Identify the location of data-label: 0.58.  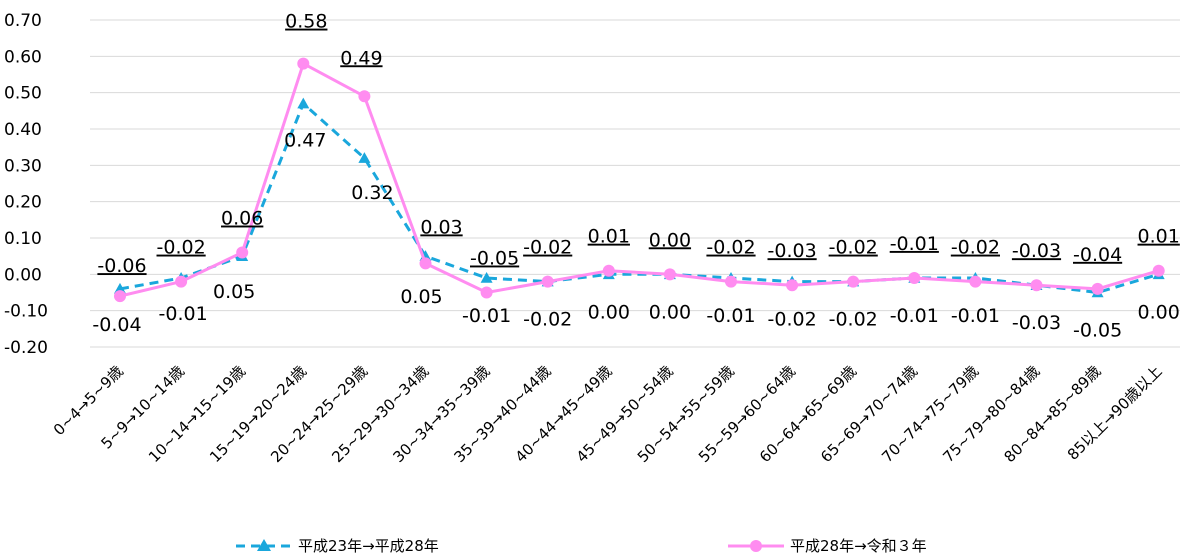
(306, 22).